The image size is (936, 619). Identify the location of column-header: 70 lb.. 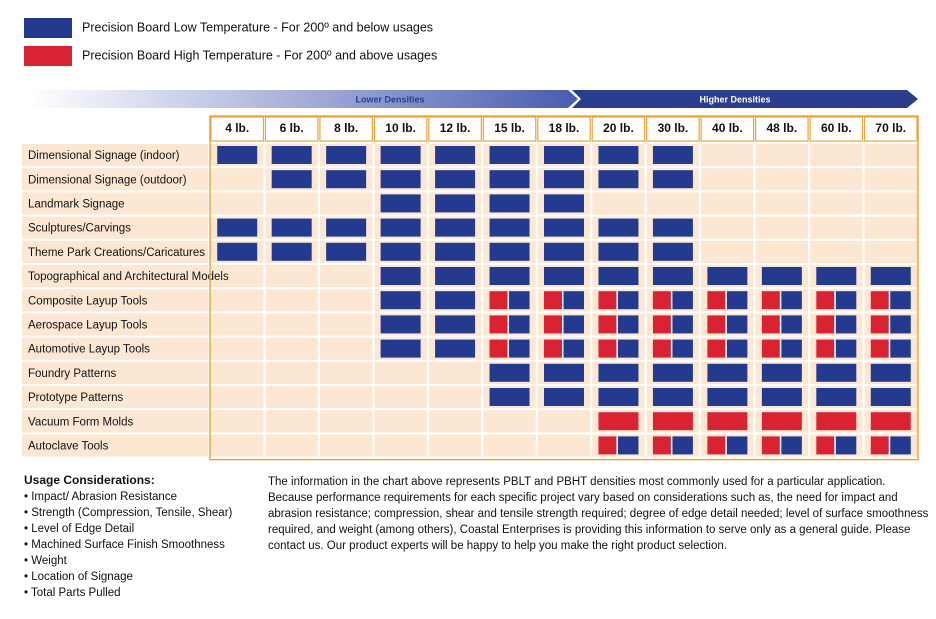
(890, 128).